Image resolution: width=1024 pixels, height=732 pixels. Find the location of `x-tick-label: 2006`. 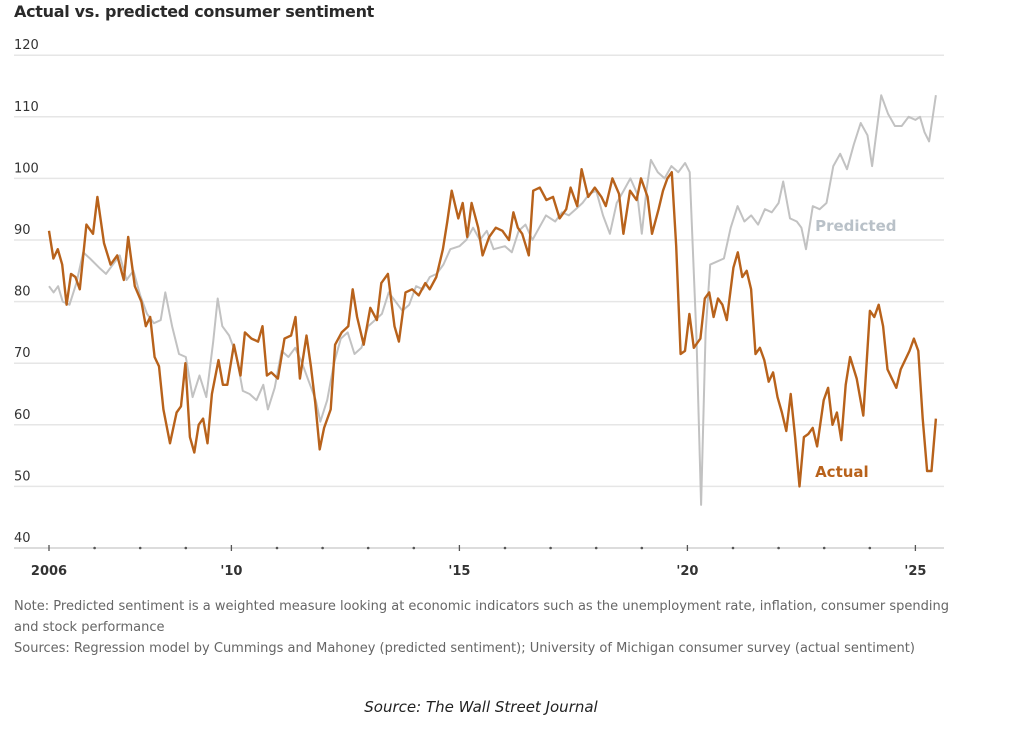

x-tick-label: 2006 is located at coordinates (49, 571).